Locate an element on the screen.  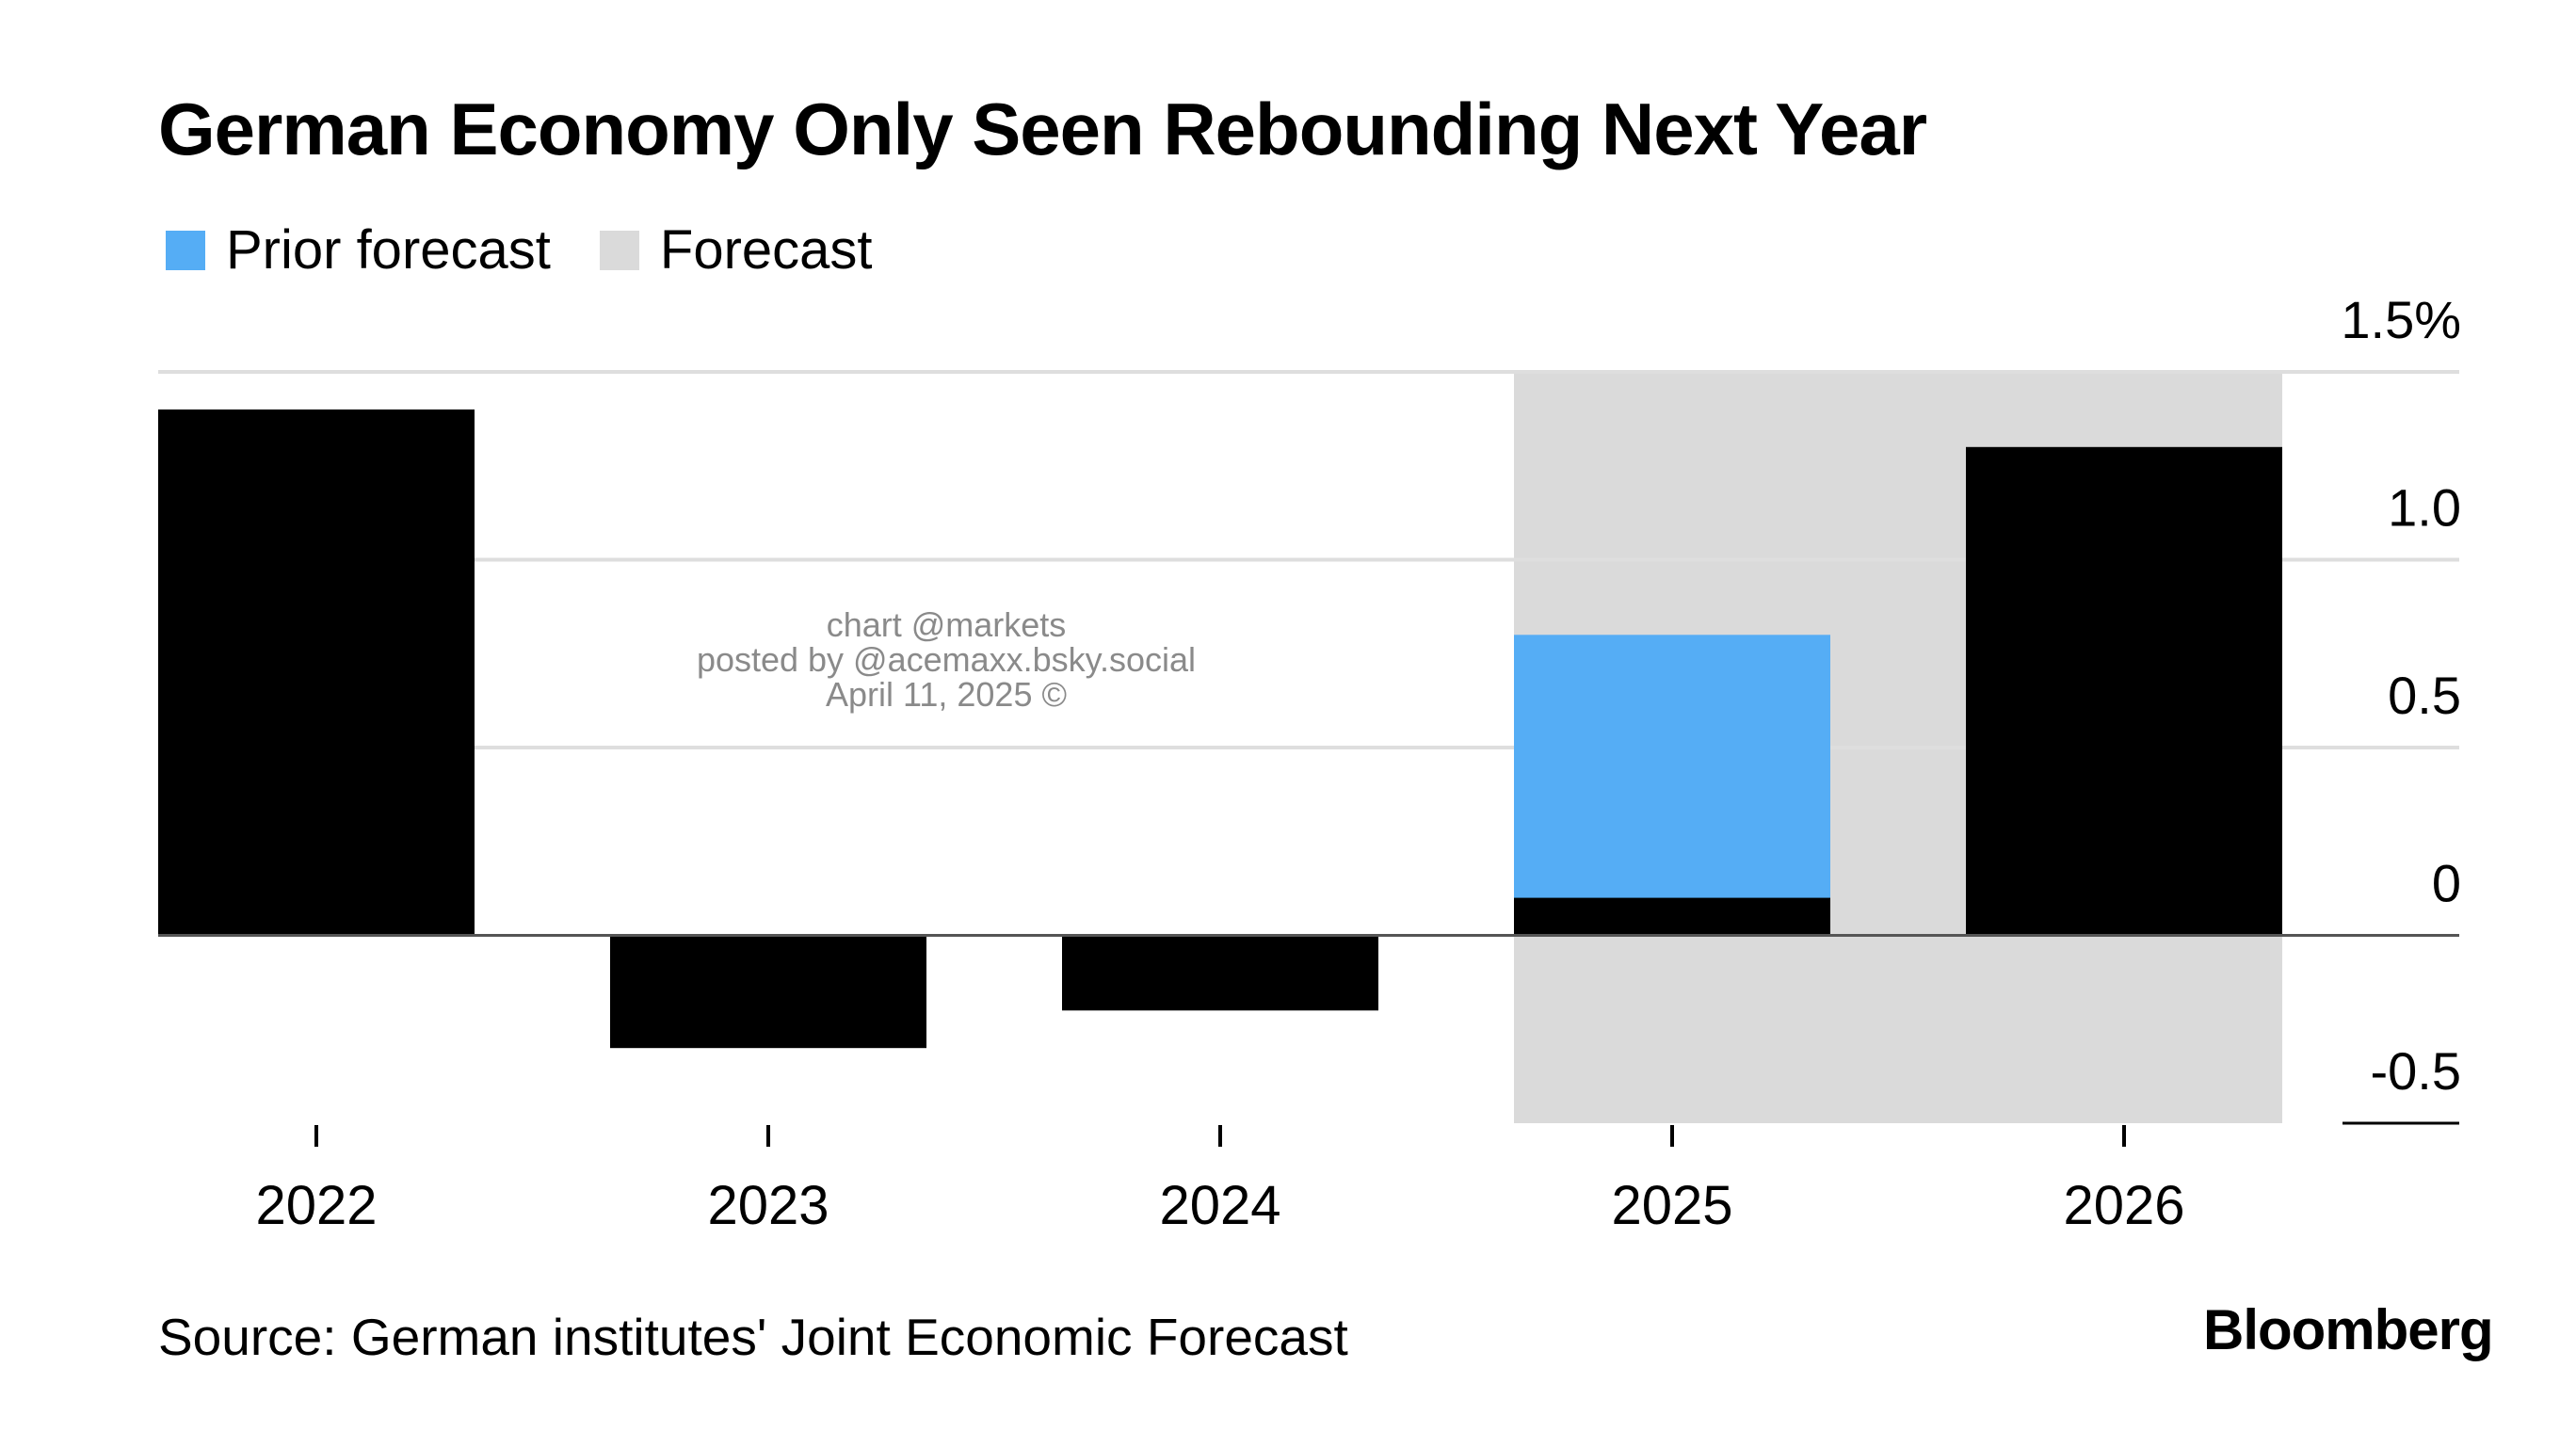
legend-label-forecast: Forecast is located at coordinates (766, 250).